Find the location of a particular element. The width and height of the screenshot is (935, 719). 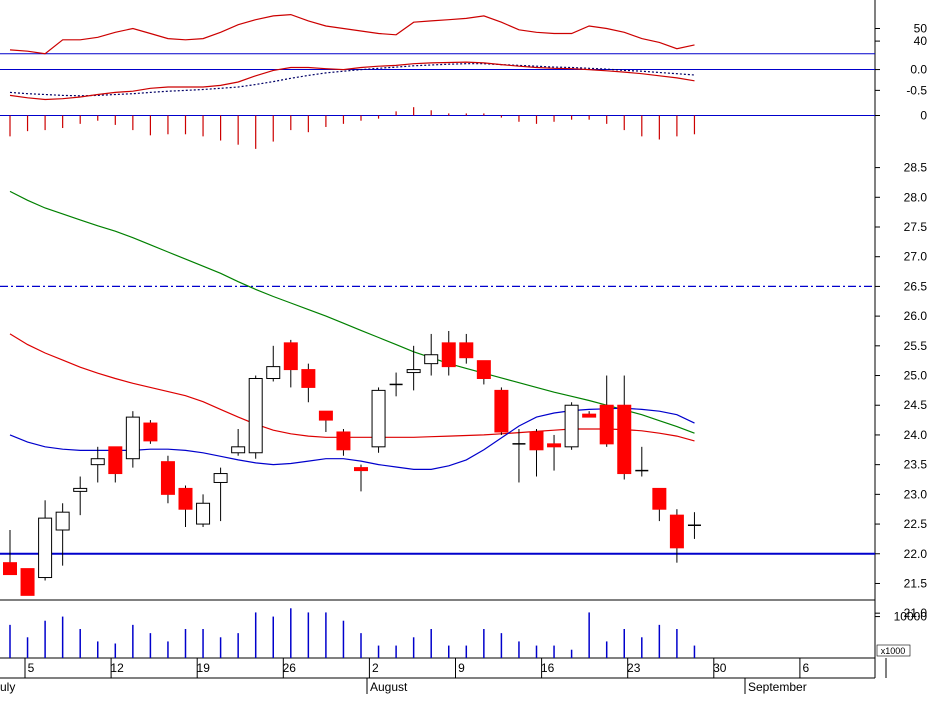

day-tick-label: 2 is located at coordinates (375, 668).